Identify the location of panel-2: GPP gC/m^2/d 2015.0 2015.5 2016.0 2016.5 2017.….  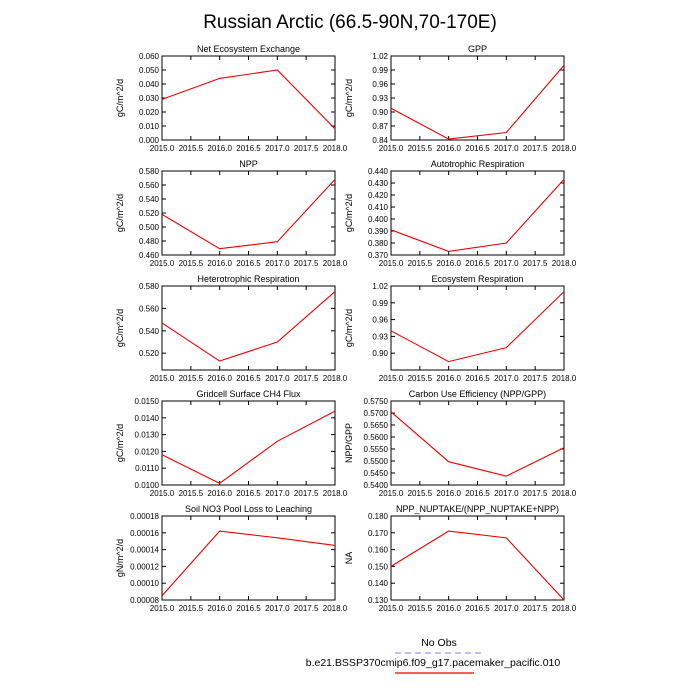
(460, 98).